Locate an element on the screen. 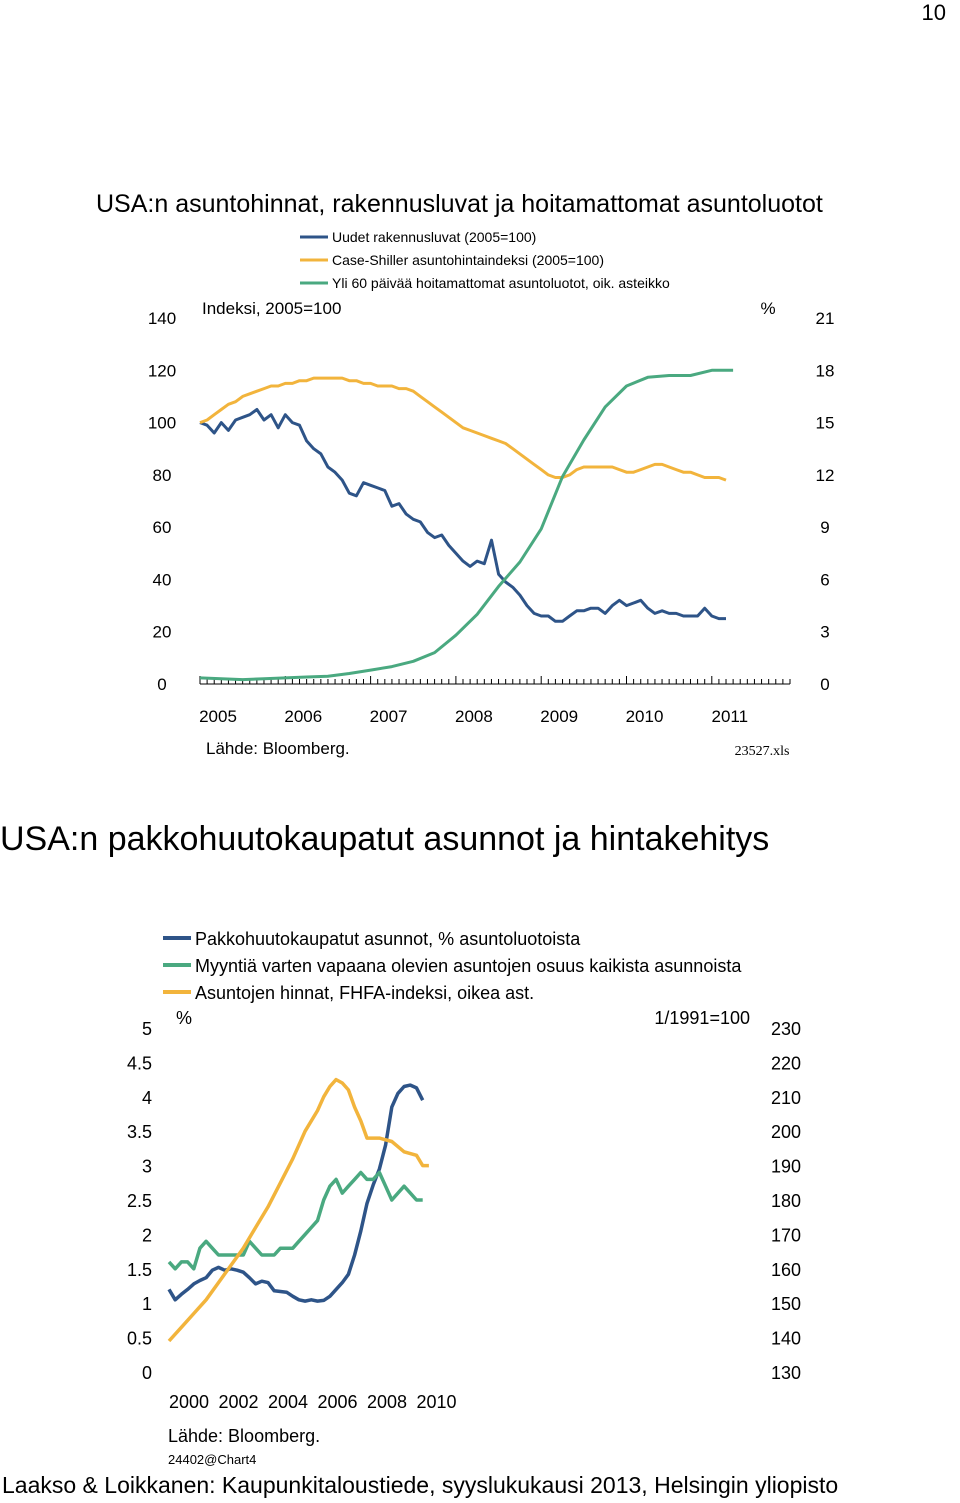 The height and width of the screenshot is (1503, 960). chart1-y-left-tick-label: 80 is located at coordinates (162, 475).